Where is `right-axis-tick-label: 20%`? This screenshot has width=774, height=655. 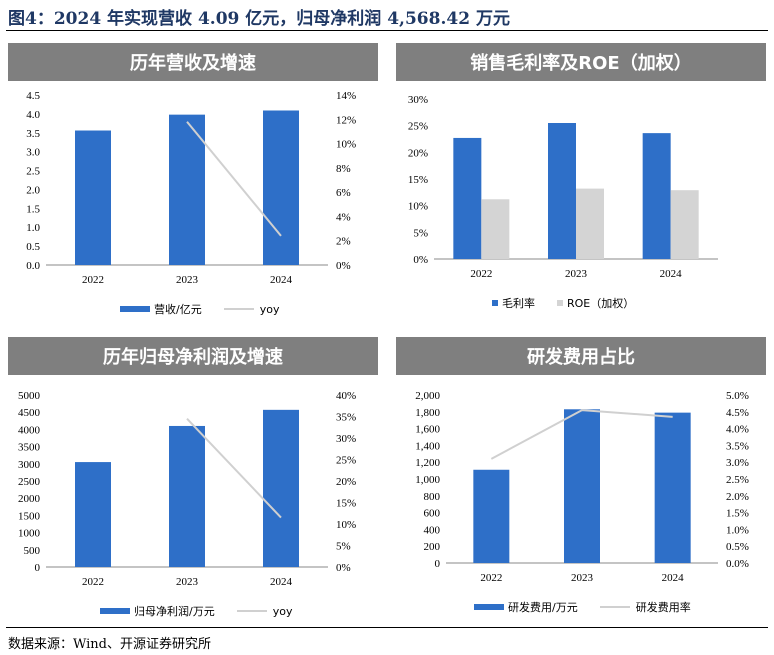 right-axis-tick-label: 20% is located at coordinates (346, 482).